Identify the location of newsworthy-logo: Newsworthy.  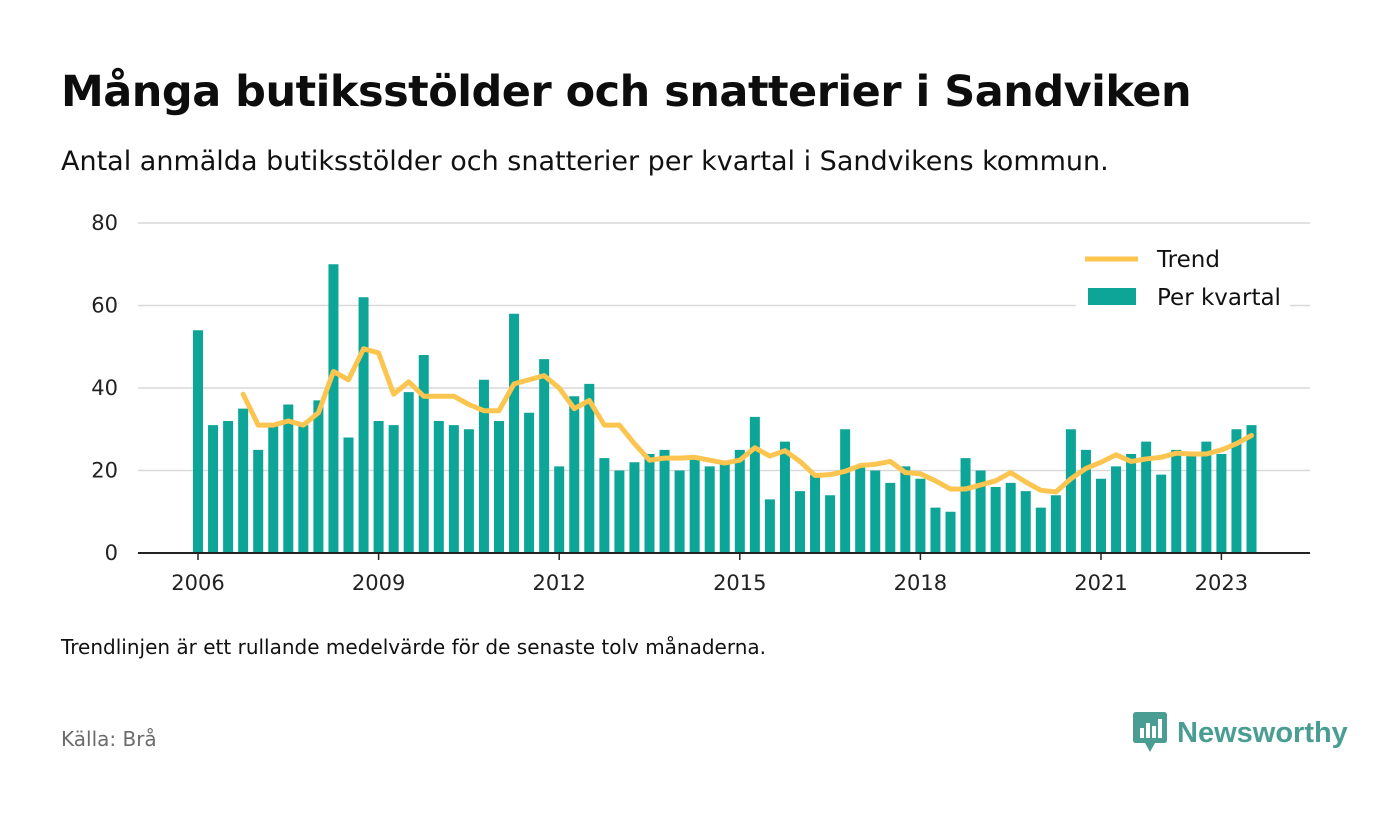
(1240, 733).